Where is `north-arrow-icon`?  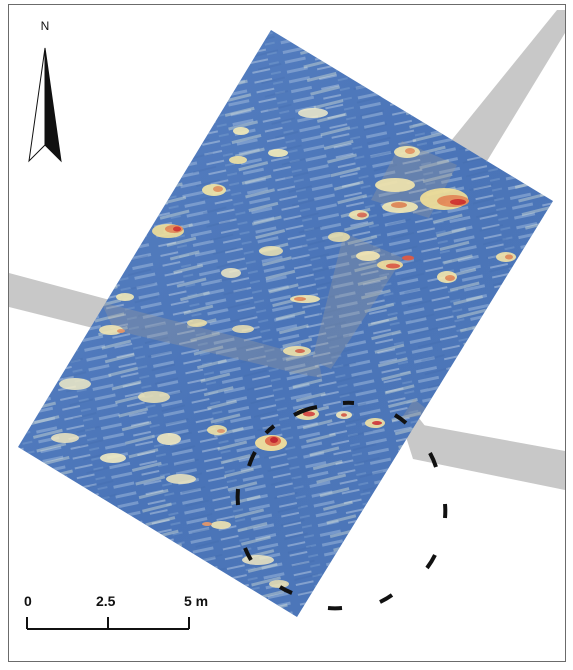
north-arrow-icon is located at coordinates (45, 105).